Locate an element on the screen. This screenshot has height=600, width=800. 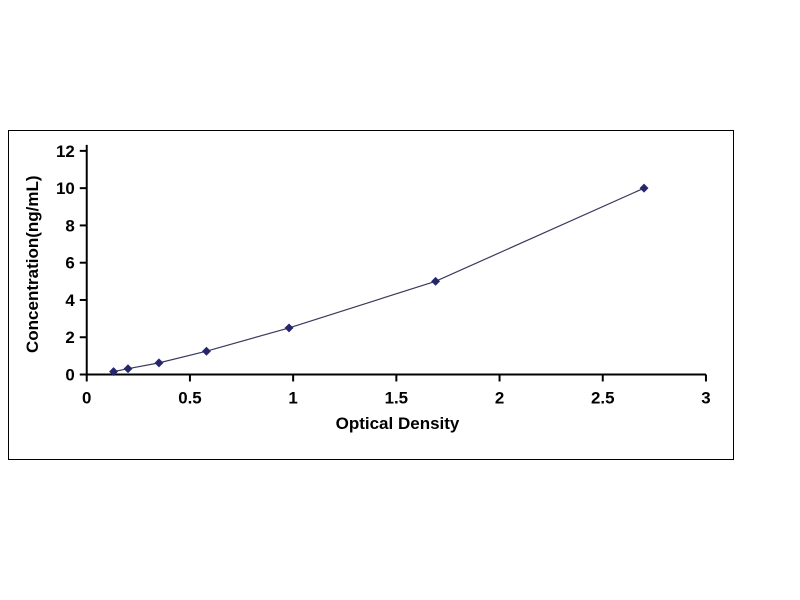
x-tick-label: 1.5 is located at coordinates (396, 397).